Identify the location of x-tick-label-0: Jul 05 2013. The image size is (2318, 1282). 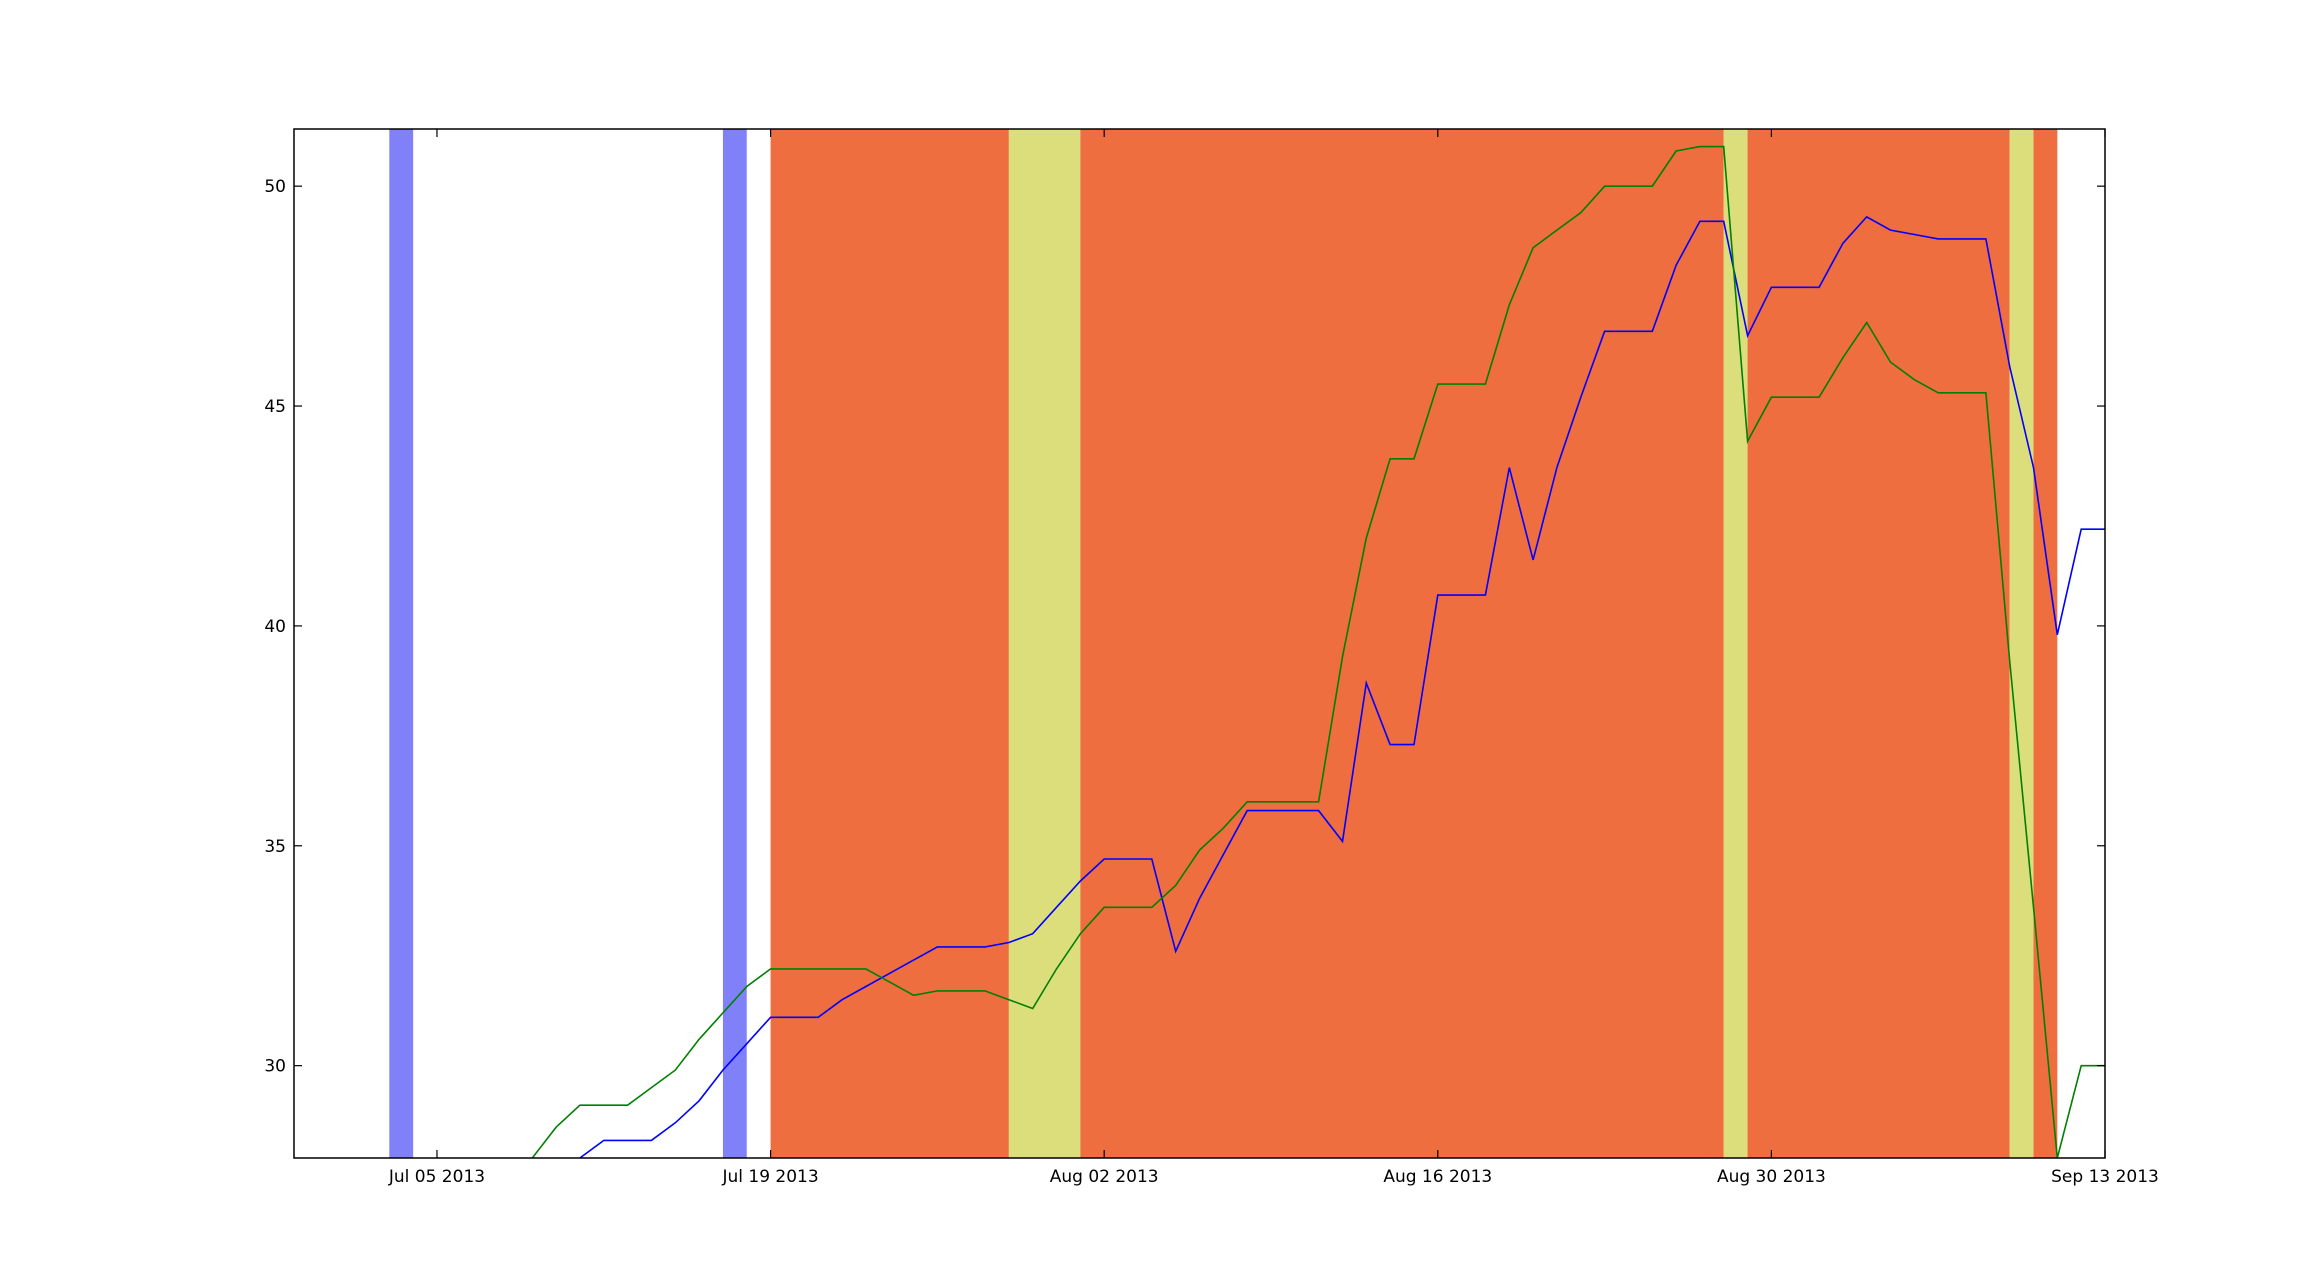
(436, 1177).